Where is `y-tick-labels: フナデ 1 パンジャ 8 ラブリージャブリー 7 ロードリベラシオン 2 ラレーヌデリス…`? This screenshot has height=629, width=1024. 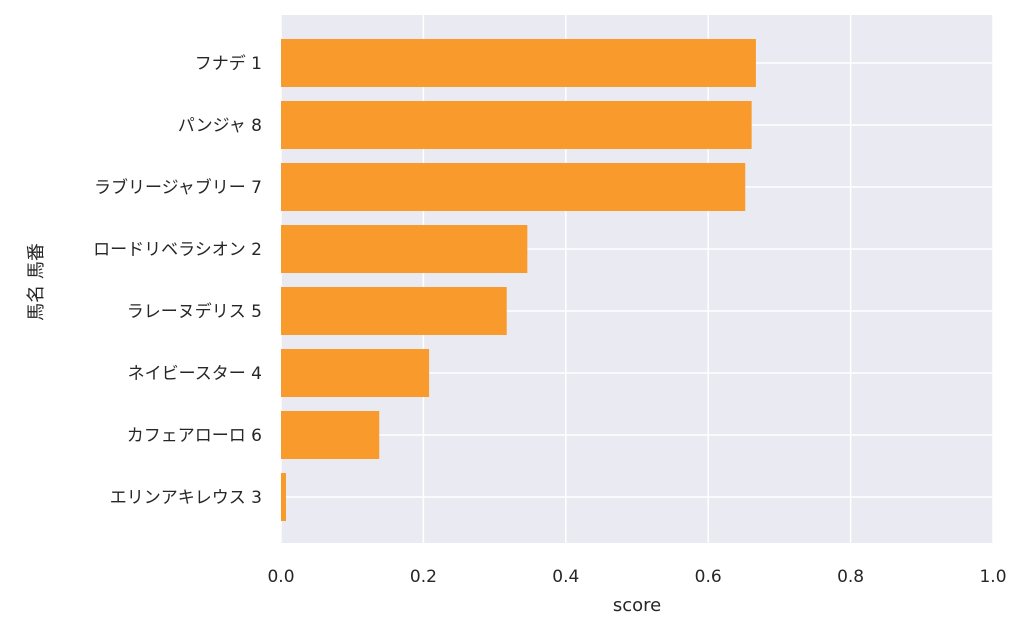
y-tick-labels: フナデ 1 パンジャ 8 ラブリージャブリー 7 ロードリベラシオン 2 ラレーヌデリス… is located at coordinates (177, 280).